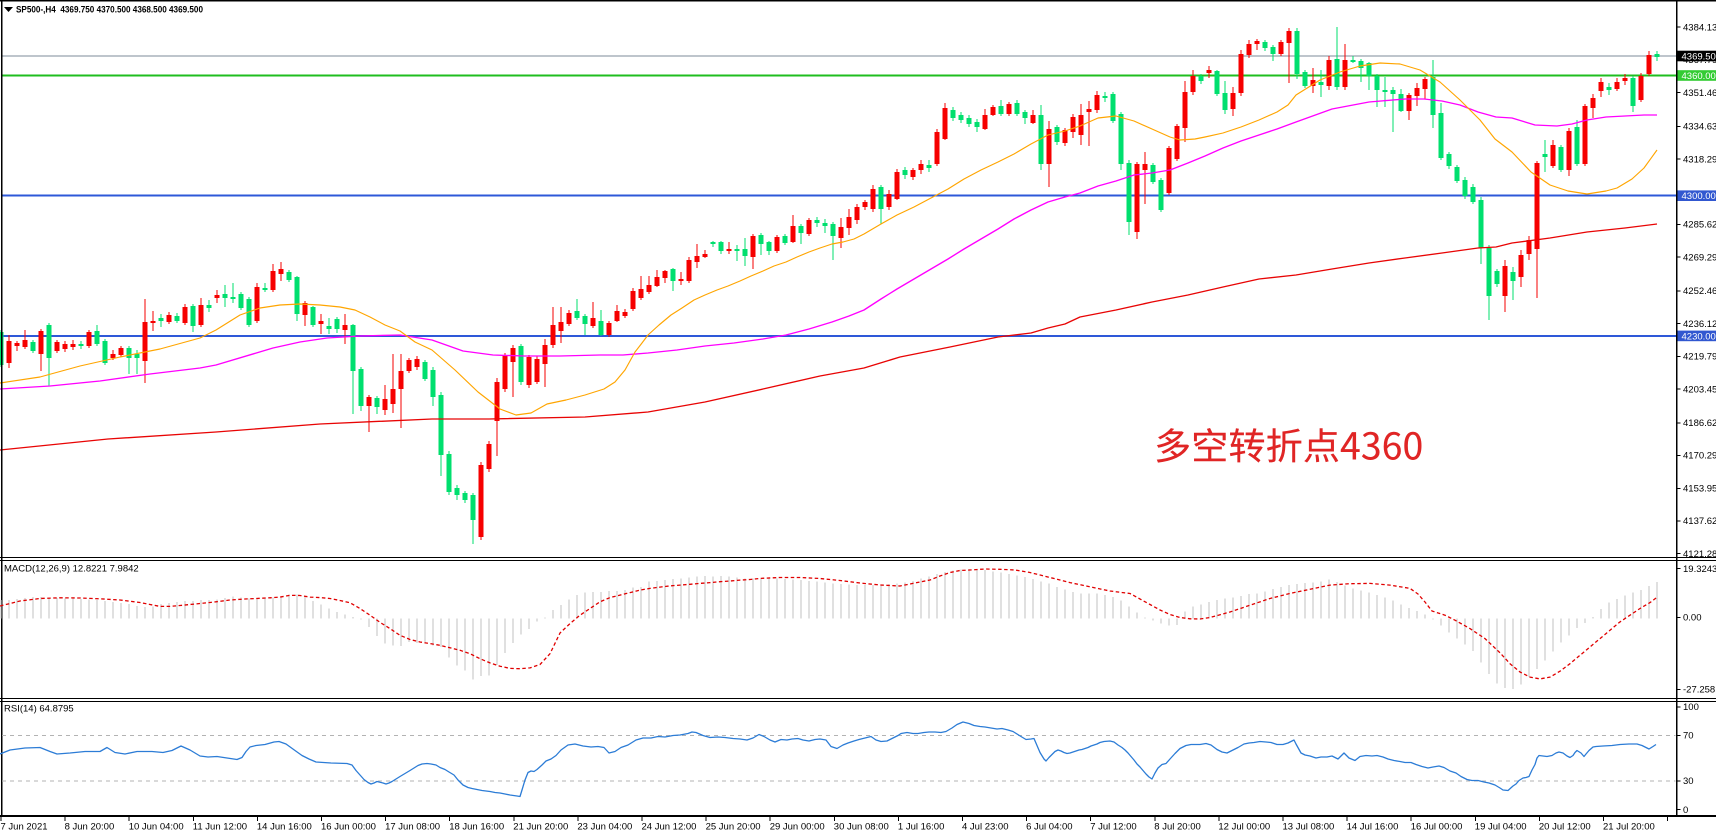 The image size is (1716, 837). What do you see at coordinates (1565, 827) in the screenshot?
I see `svg-text: 20 Jul 12:00` at bounding box center [1565, 827].